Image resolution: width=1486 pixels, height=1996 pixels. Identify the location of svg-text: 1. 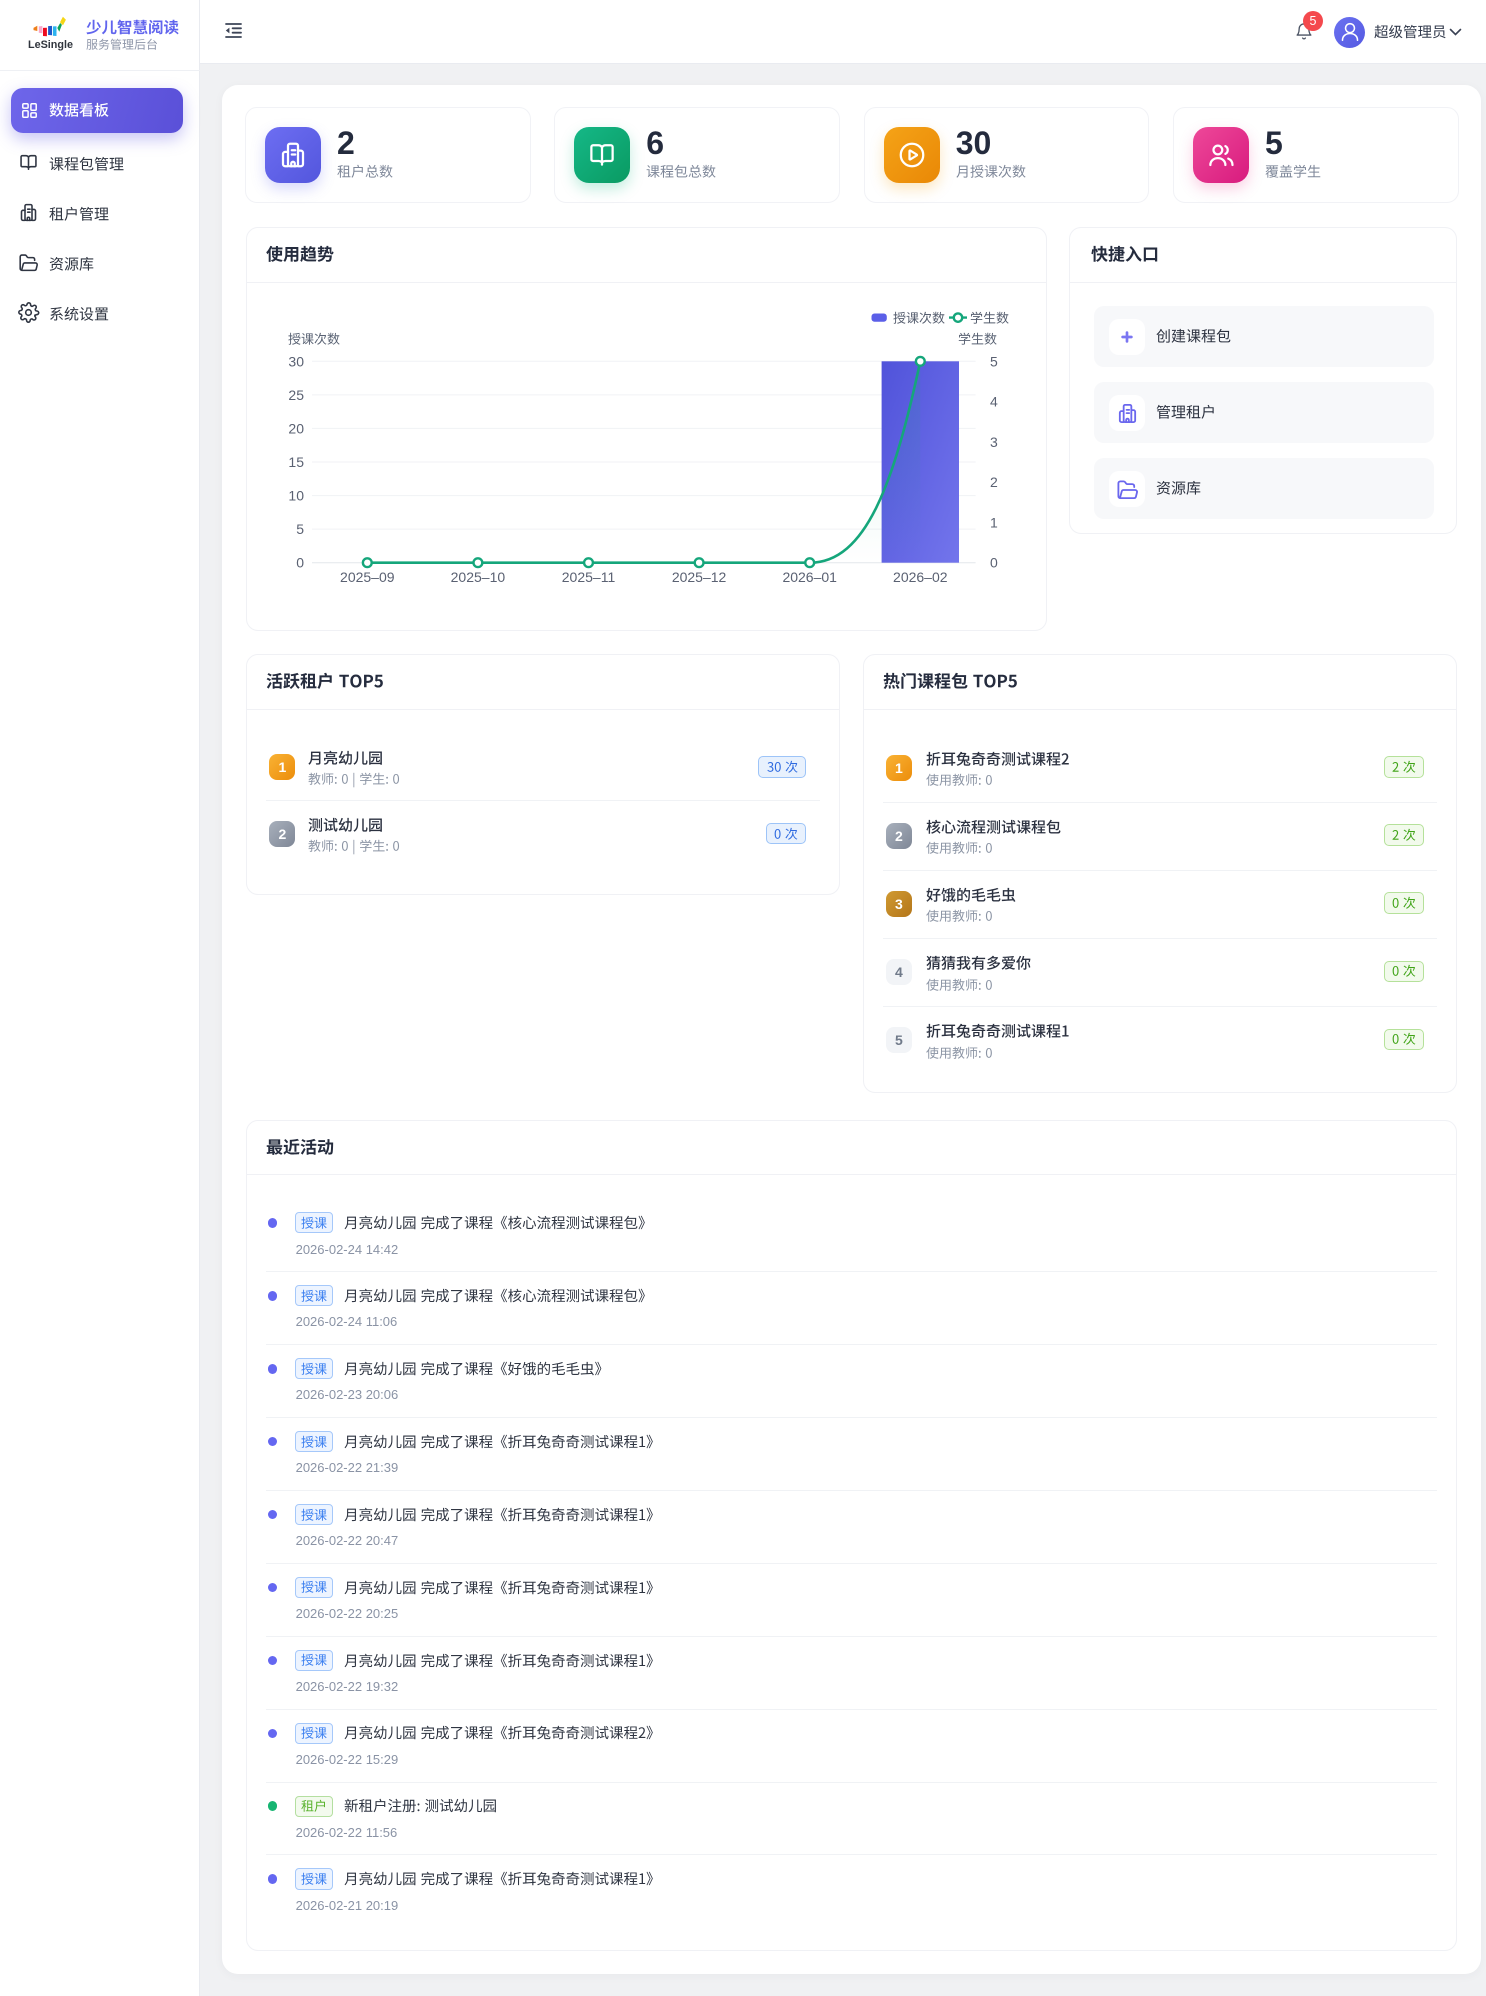
(994, 522).